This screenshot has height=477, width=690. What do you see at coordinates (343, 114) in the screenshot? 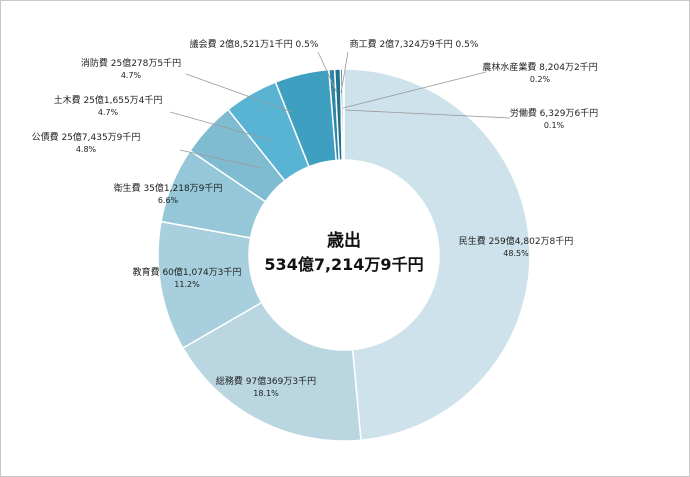
I see `slice-労働費` at bounding box center [343, 114].